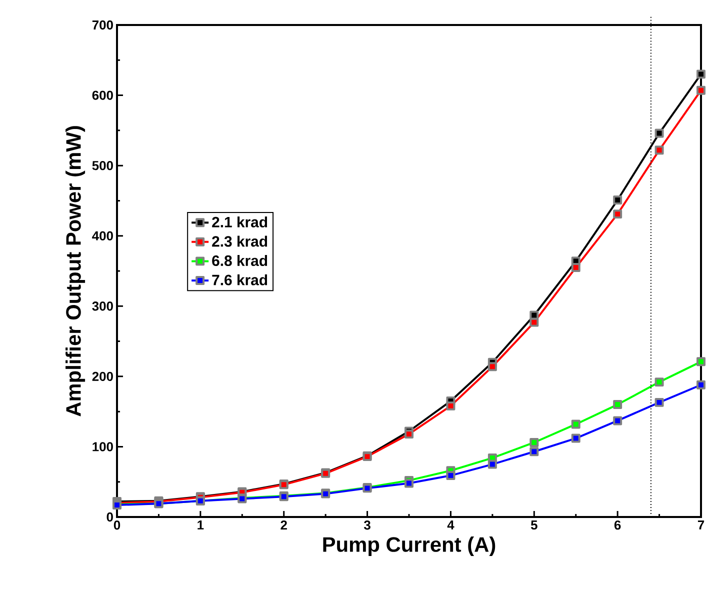 Image resolution: width=715 pixels, height=593 pixels. What do you see at coordinates (240, 260) in the screenshot?
I see `legend-label: 6.8 krad` at bounding box center [240, 260].